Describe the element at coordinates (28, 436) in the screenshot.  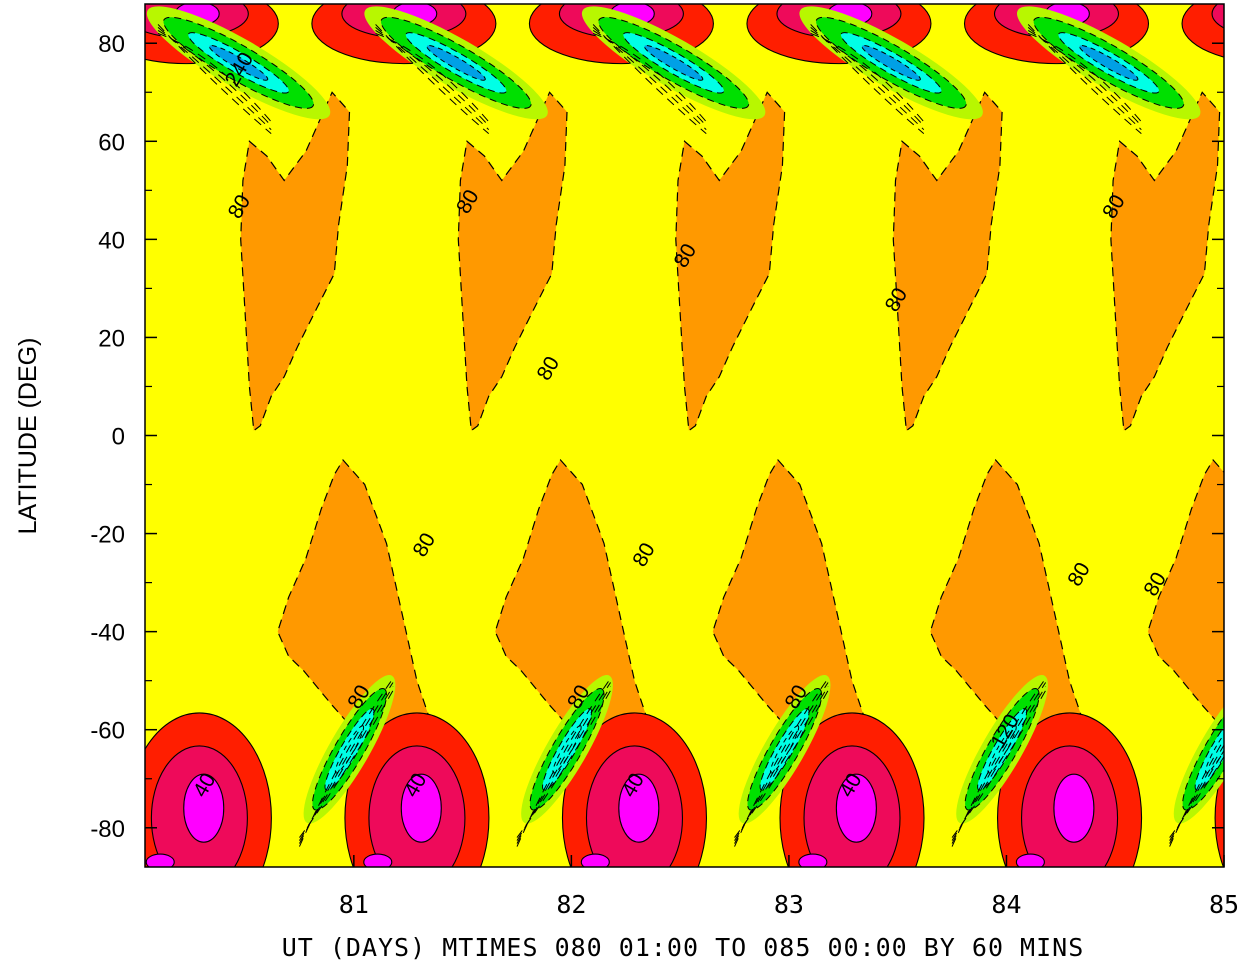
I see `y-axis-title: LATITUDE (DEG)` at that location.